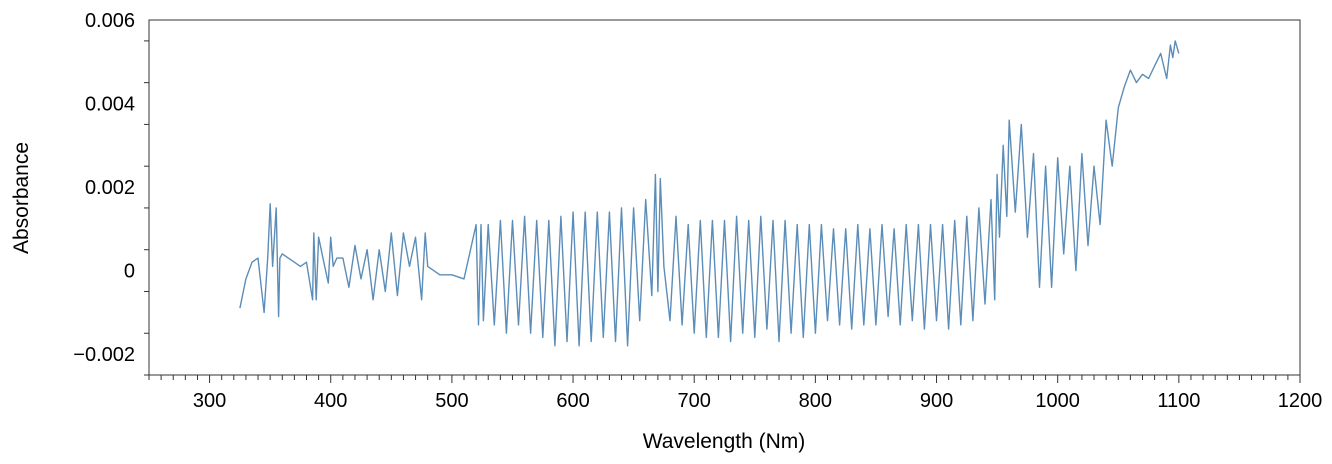 This screenshot has height=464, width=1332. Describe the element at coordinates (110, 105) in the screenshot. I see `y-tick-label: 0.004` at that location.